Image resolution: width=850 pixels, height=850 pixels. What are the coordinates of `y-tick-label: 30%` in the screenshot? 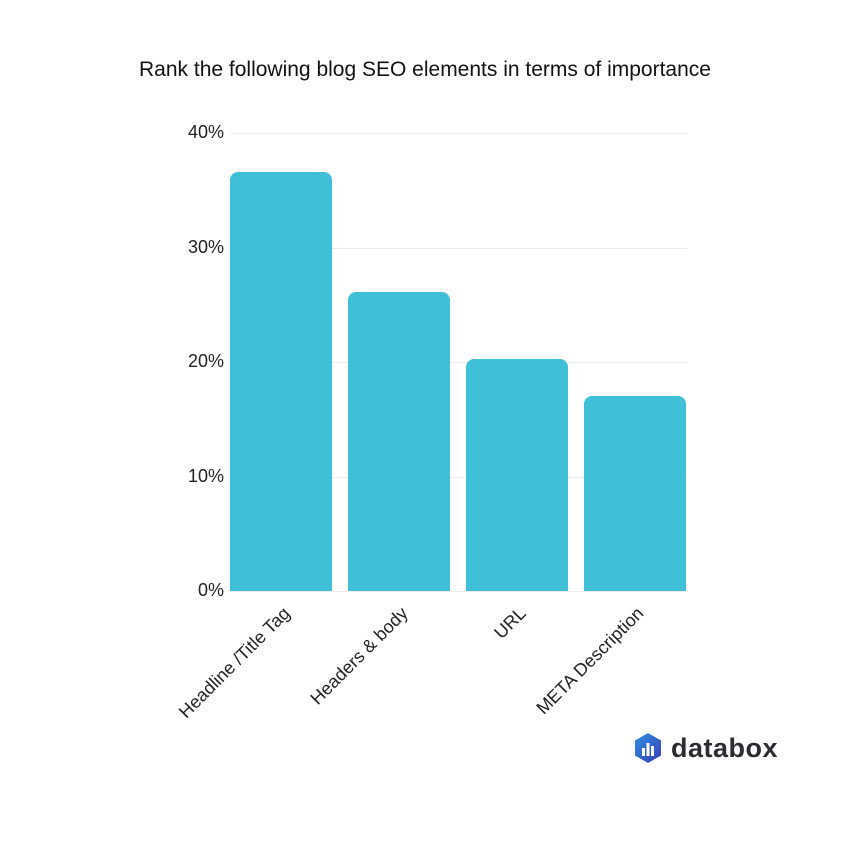 It's located at (205, 246).